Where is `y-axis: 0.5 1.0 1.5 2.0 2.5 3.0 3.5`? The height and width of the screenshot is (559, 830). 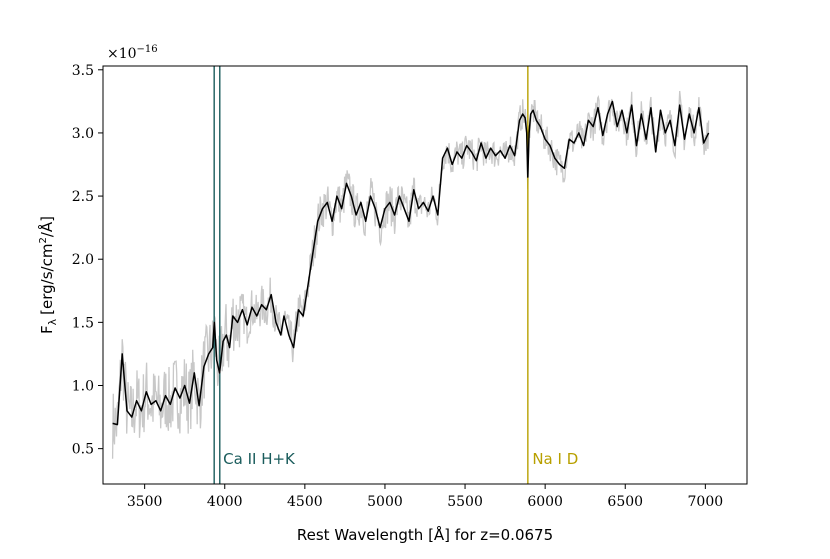
y-axis: 0.5 1.0 1.5 2.0 2.5 3.0 3.5 is located at coordinates (87, 260).